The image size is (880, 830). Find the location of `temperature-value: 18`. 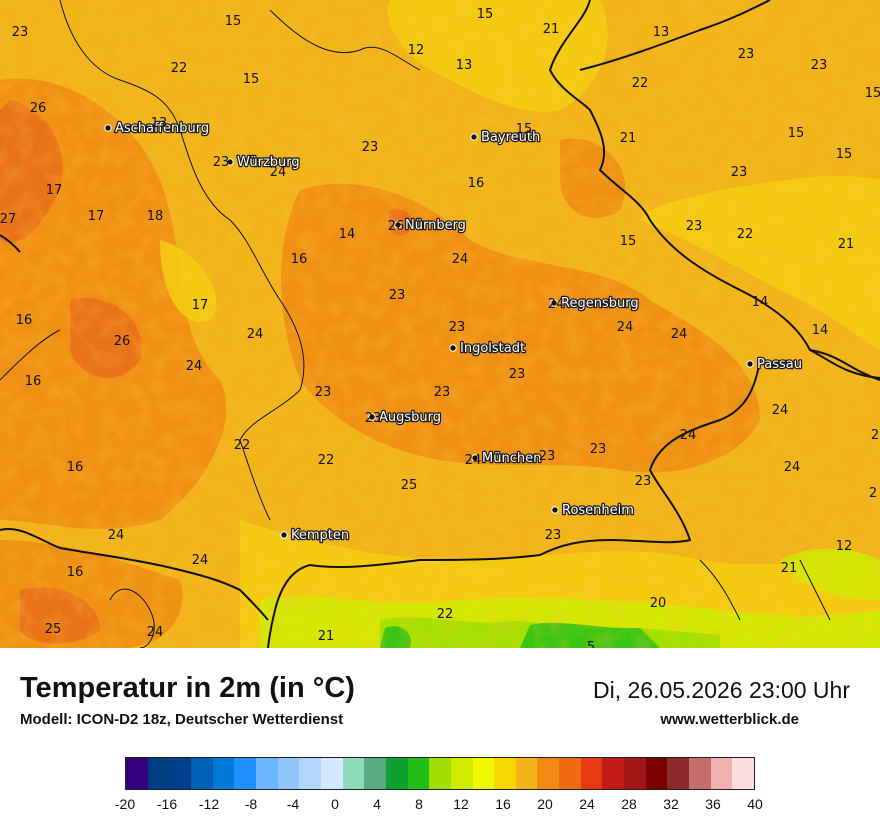

temperature-value: 18 is located at coordinates (155, 216).